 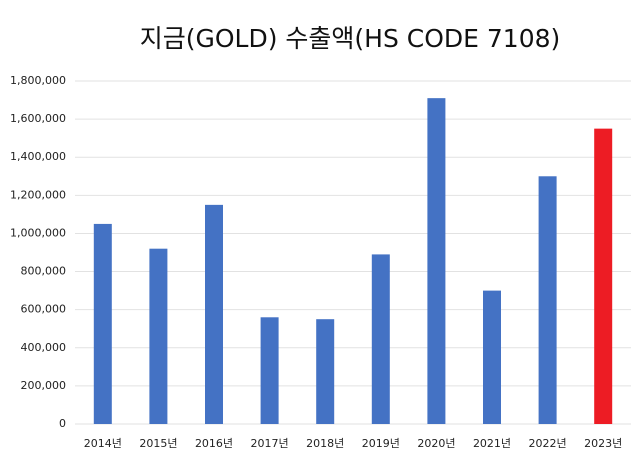 I want to click on y-tick-label: 1,400,000, so click(x=38, y=156).